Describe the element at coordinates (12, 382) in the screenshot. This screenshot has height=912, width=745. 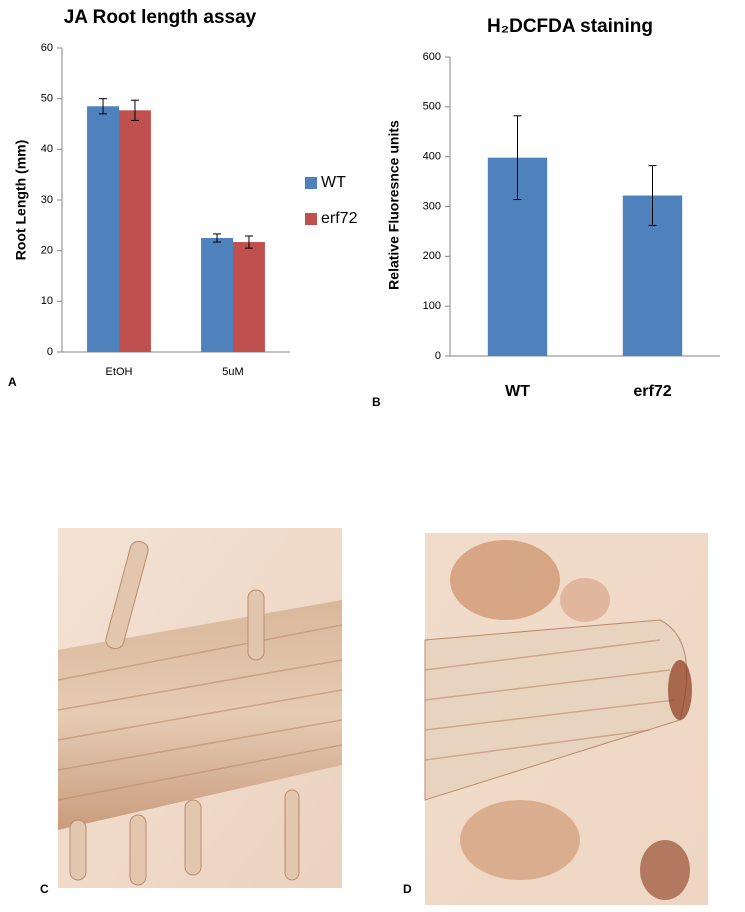
I see `panel-label: A` at that location.